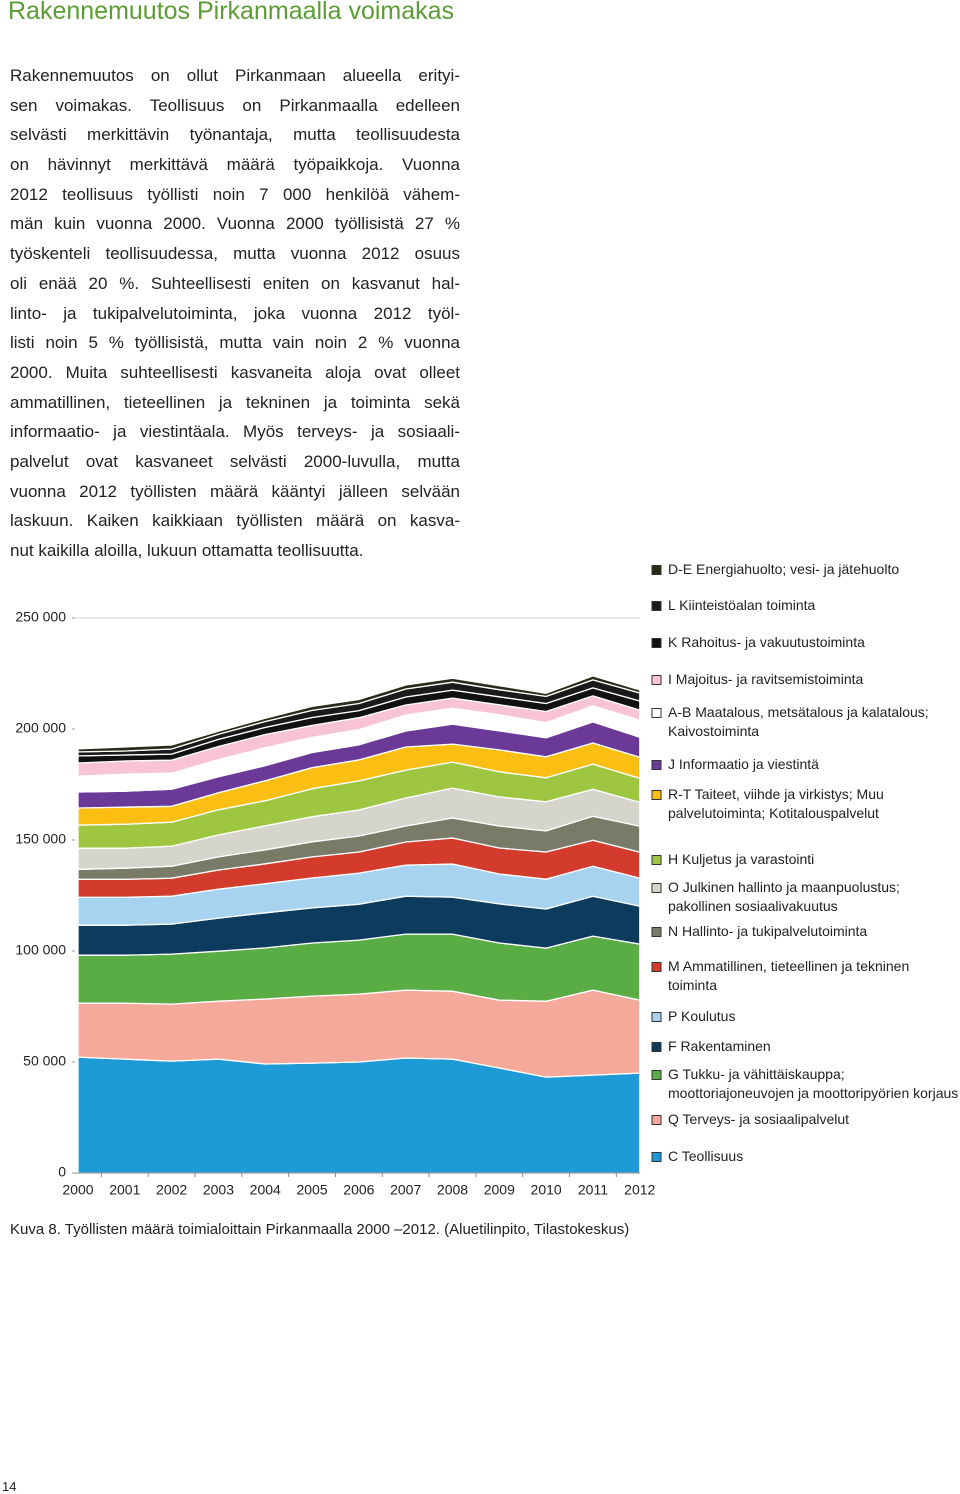  Describe the element at coordinates (759, 1119) in the screenshot. I see `legend-label: Q Terveys- ja sosiaalipalvelut` at that location.